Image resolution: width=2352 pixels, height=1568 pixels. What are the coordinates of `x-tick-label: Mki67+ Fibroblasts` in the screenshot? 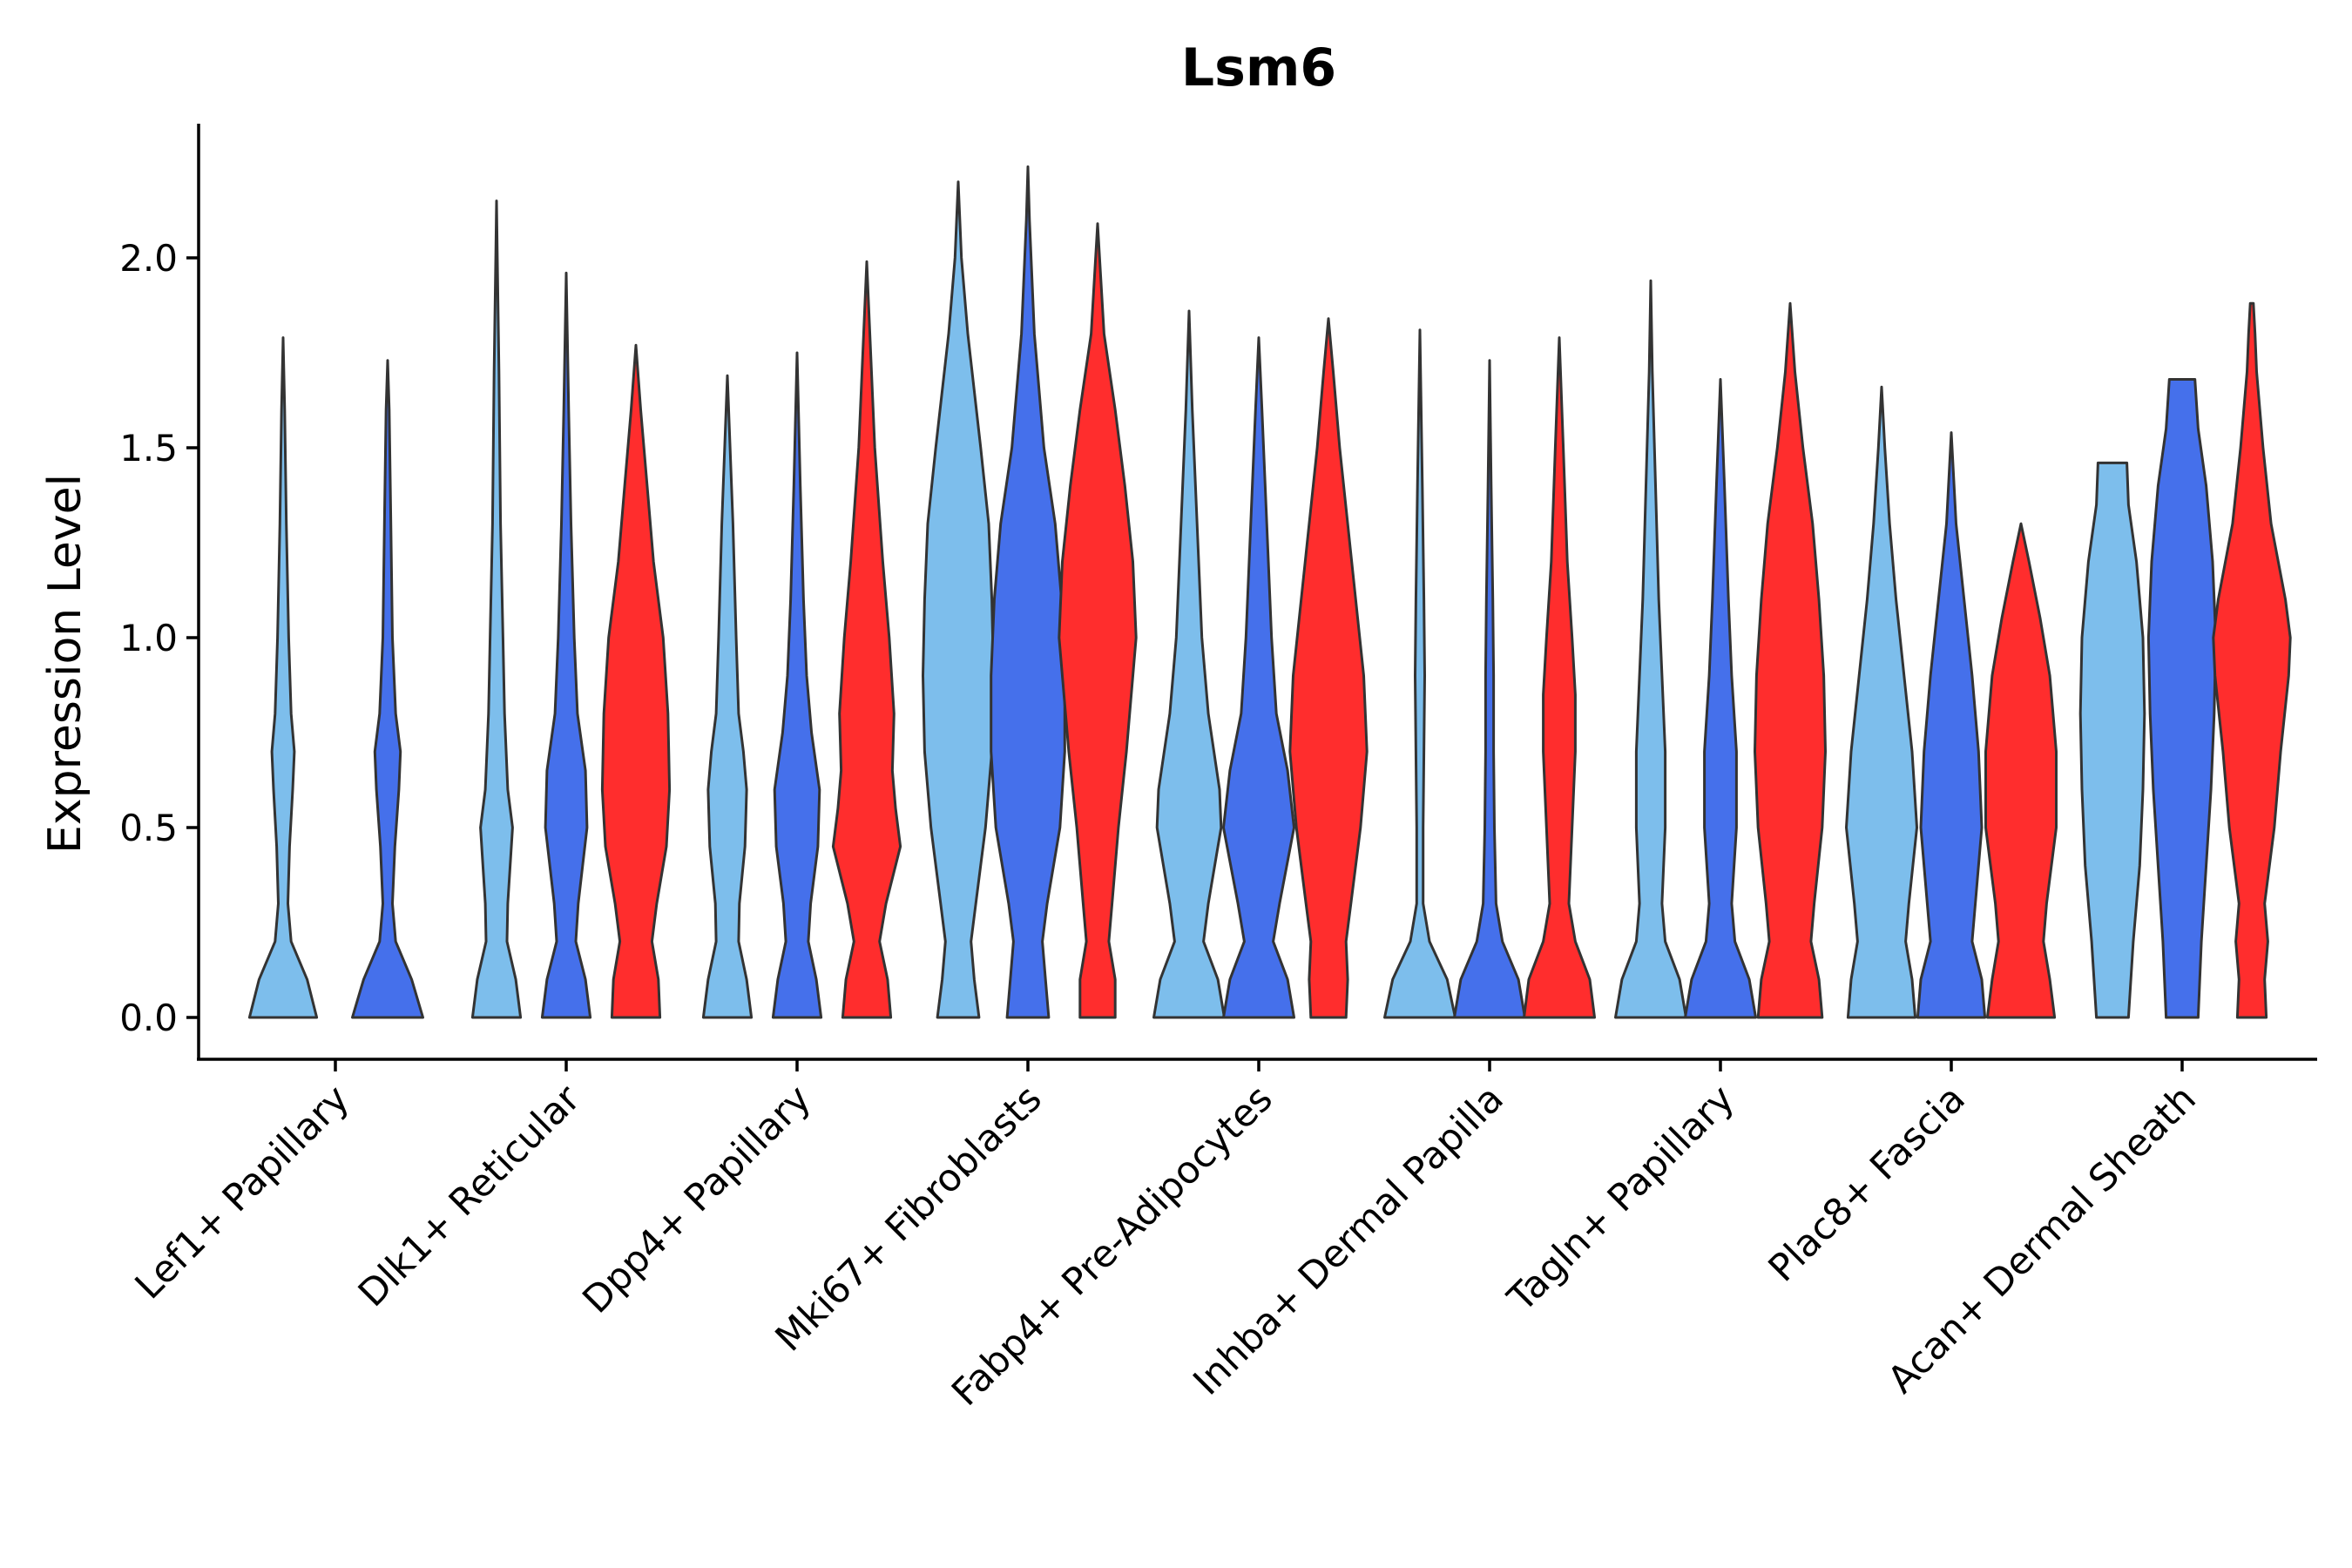 It's located at (909, 1218).